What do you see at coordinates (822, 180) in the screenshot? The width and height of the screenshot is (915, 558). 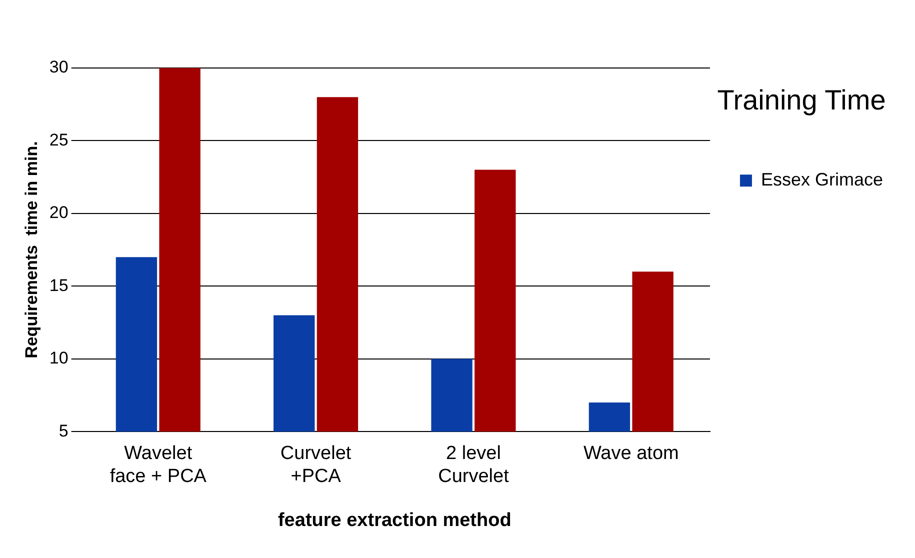 I see `legend-label: Essex Grimace` at bounding box center [822, 180].